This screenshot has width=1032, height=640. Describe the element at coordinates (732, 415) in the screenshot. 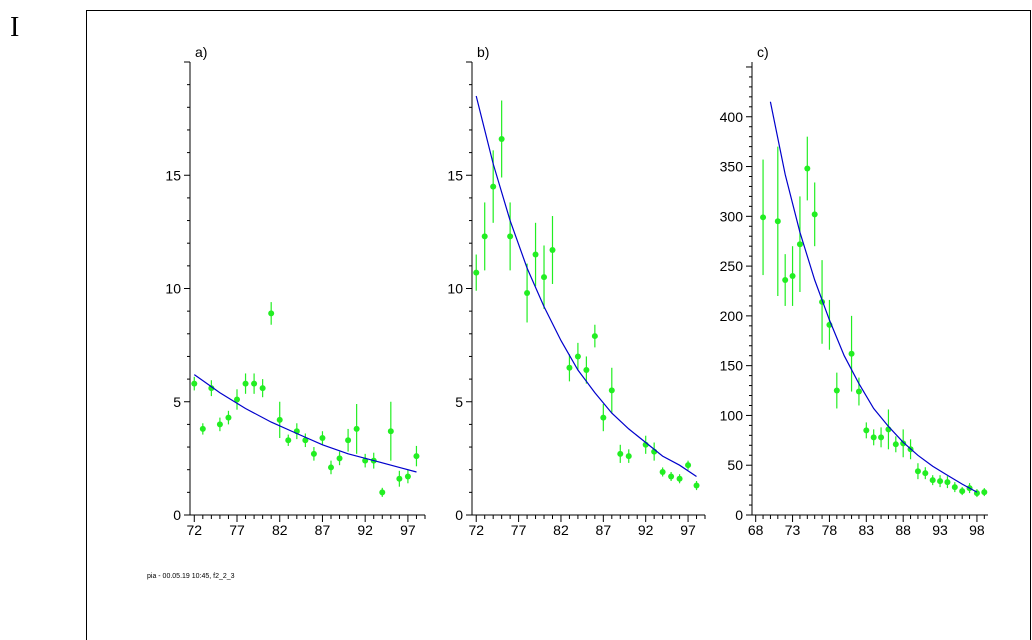

I see `y-tick-label: 100` at that location.